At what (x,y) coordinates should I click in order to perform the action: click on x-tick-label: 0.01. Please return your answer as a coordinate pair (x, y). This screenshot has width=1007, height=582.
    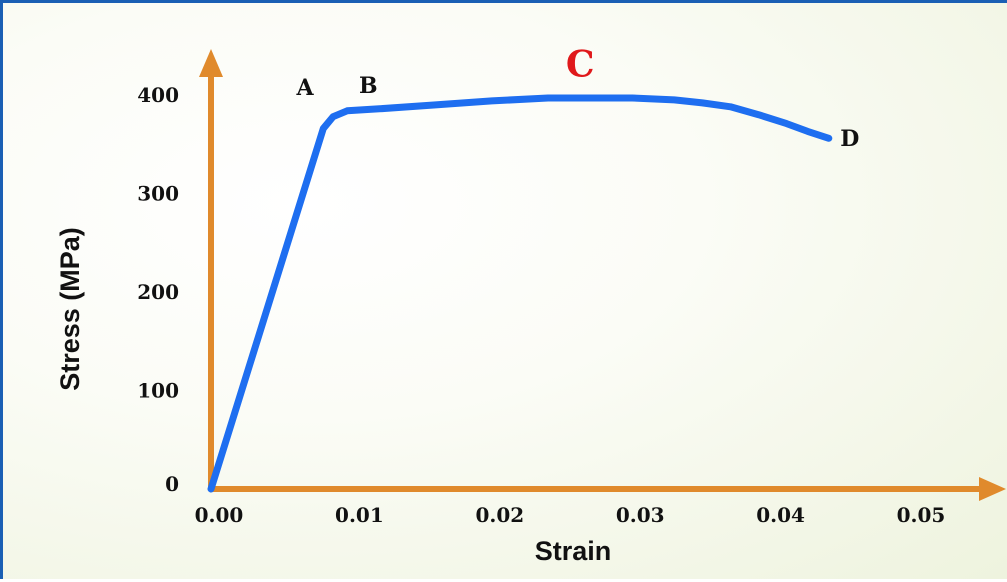
    Looking at the image, I should click on (359, 515).